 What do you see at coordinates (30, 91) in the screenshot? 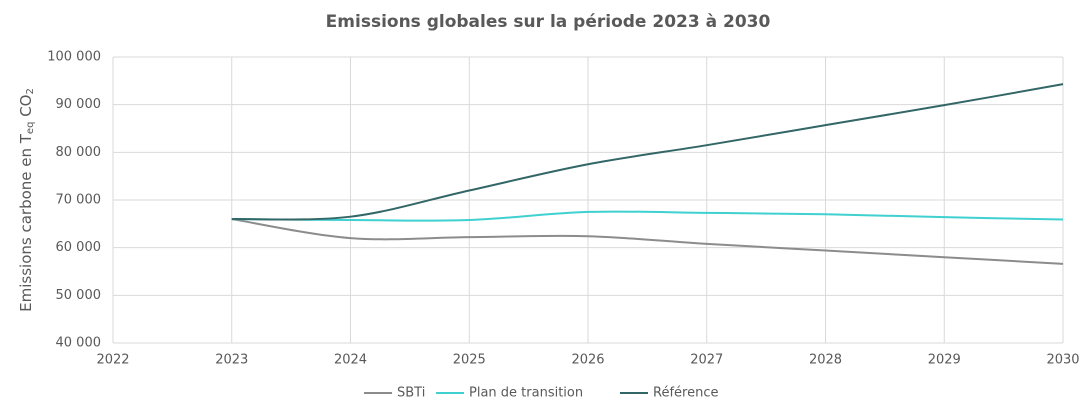
I see `y-label-sub: 2` at bounding box center [30, 91].